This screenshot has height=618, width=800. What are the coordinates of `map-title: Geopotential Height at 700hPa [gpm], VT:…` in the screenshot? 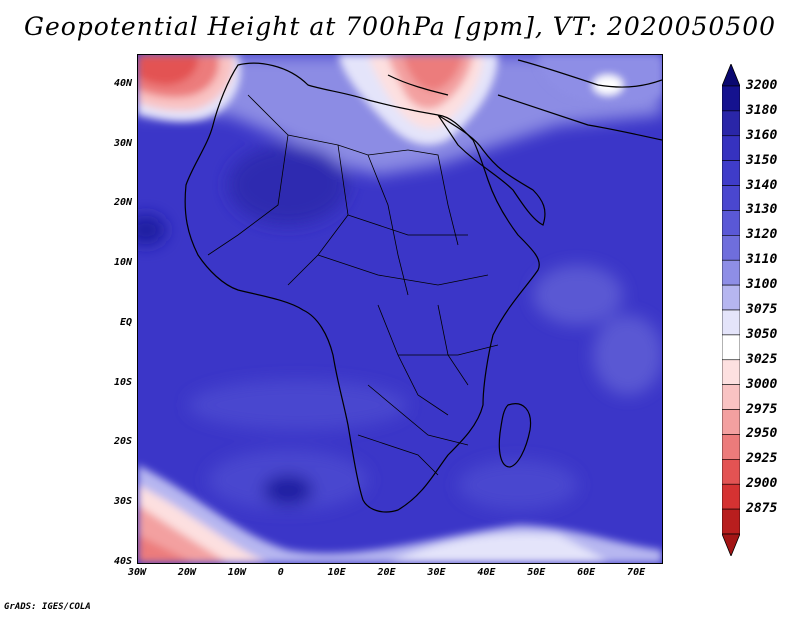 It's located at (400, 26).